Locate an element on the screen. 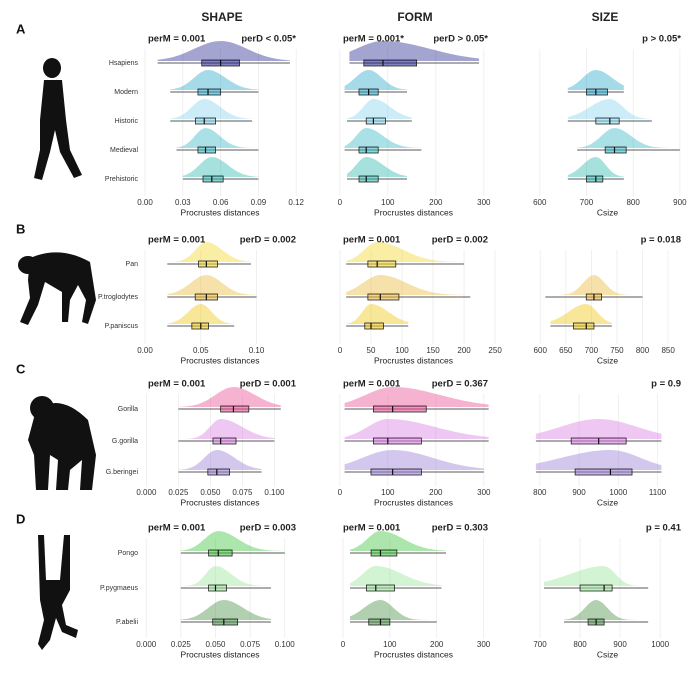 The width and height of the screenshot is (700, 675). x-tick-label: 0.10 is located at coordinates (257, 350).